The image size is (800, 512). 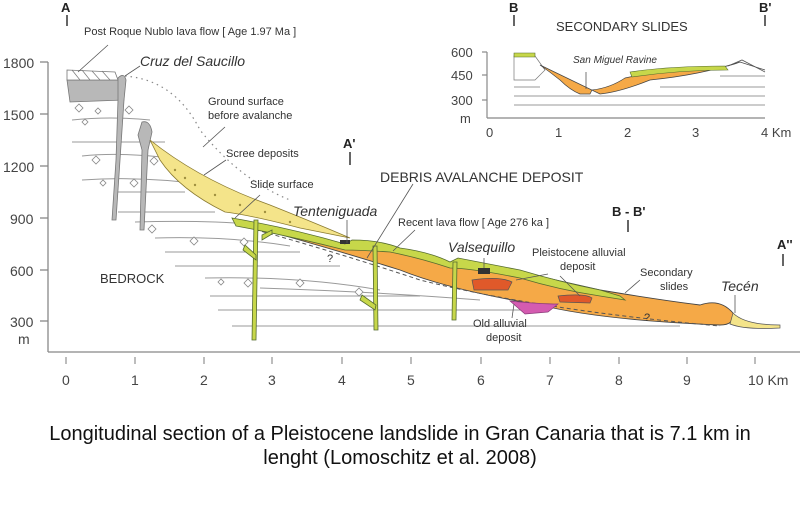 What do you see at coordinates (411, 380) in the screenshot?
I see `x-tick-5: 5` at bounding box center [411, 380].